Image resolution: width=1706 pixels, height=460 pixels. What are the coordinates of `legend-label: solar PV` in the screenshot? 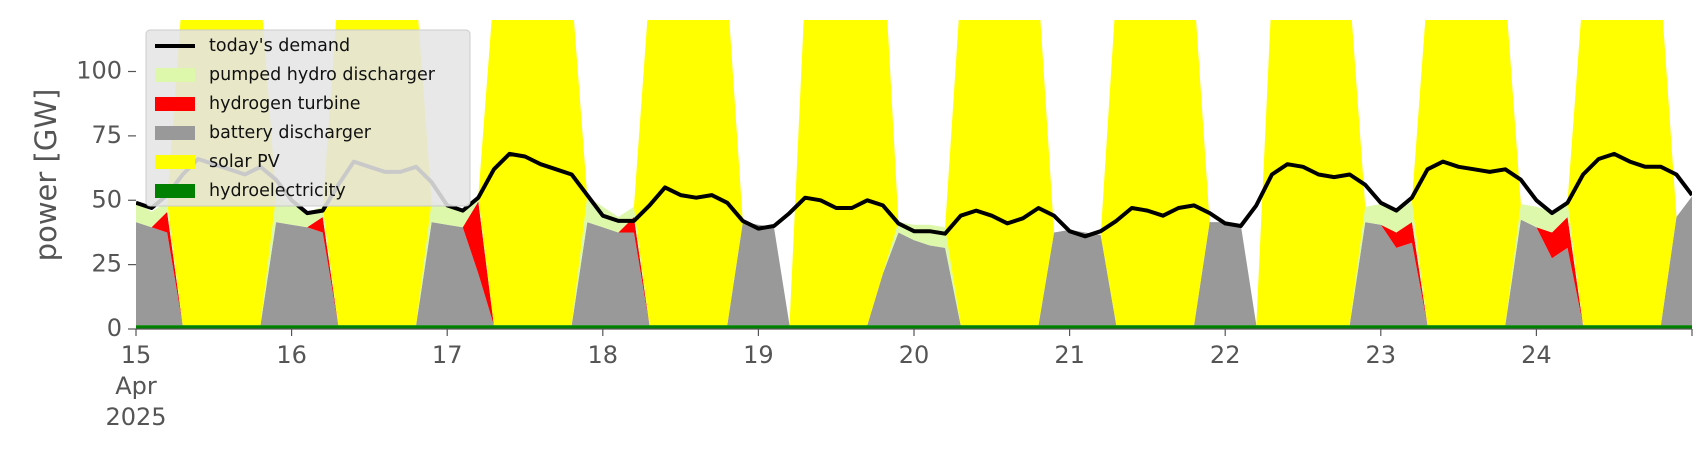 It's located at (244, 162).